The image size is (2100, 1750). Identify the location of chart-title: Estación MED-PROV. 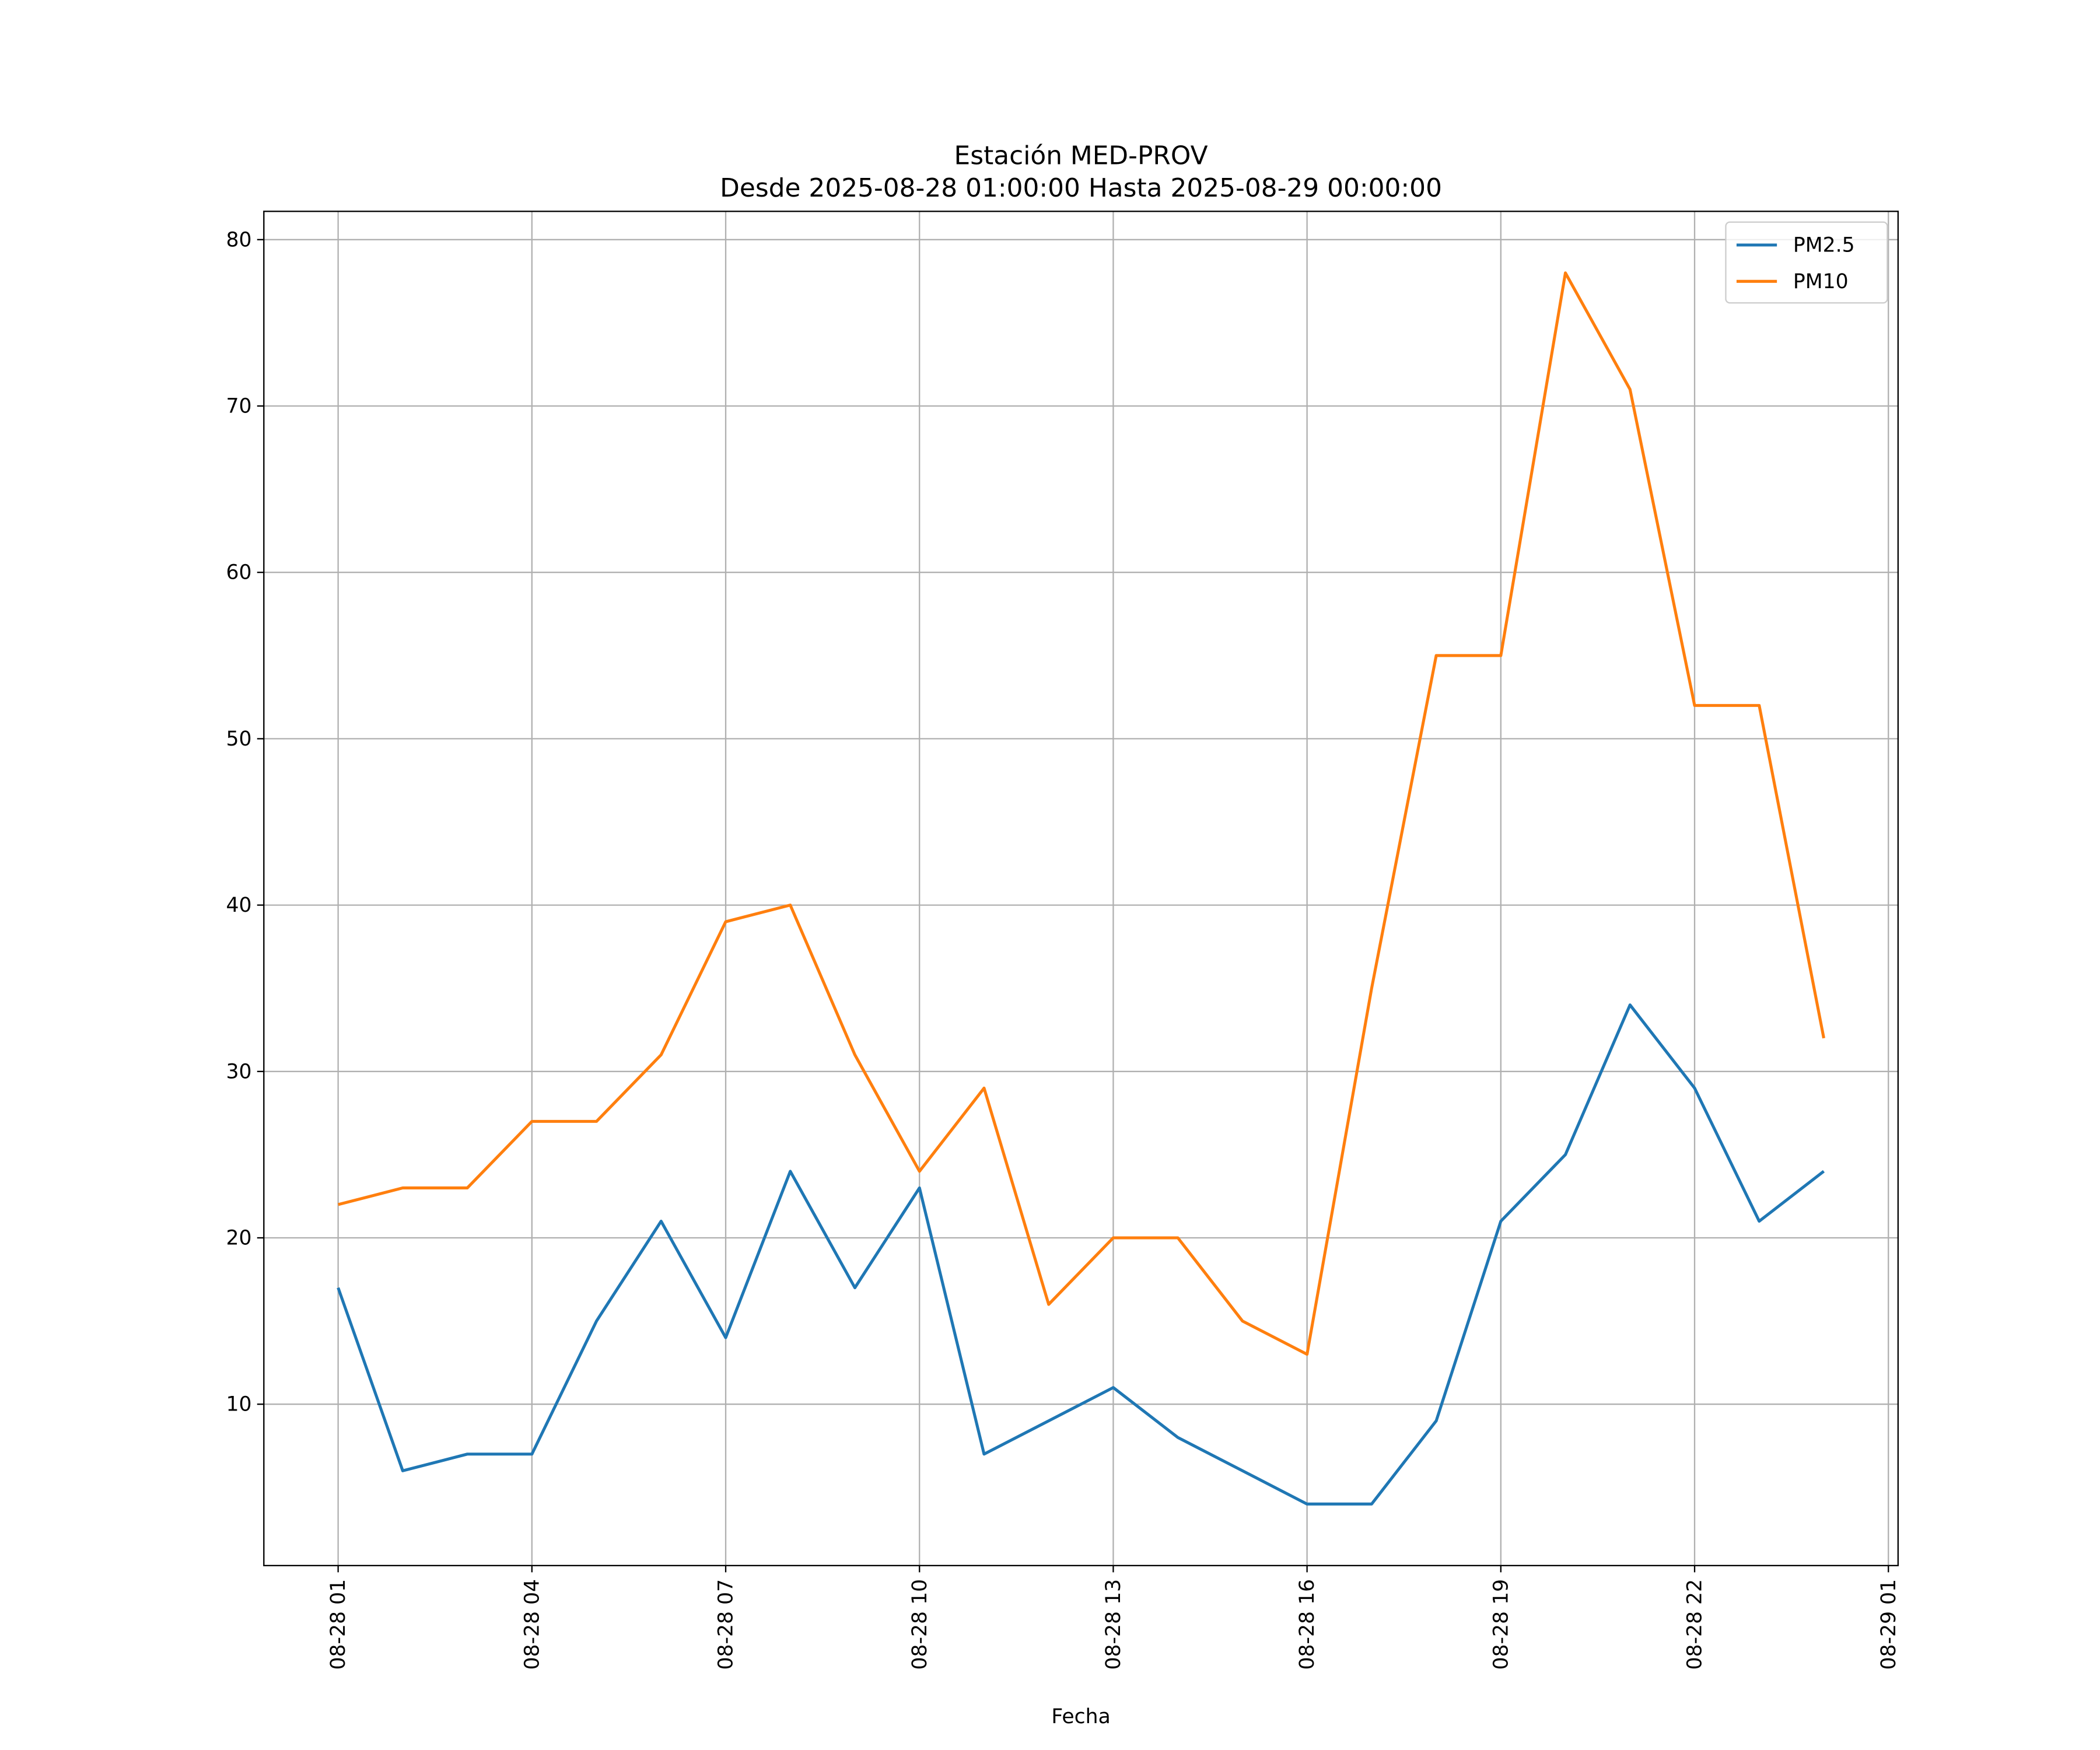
(1081, 156).